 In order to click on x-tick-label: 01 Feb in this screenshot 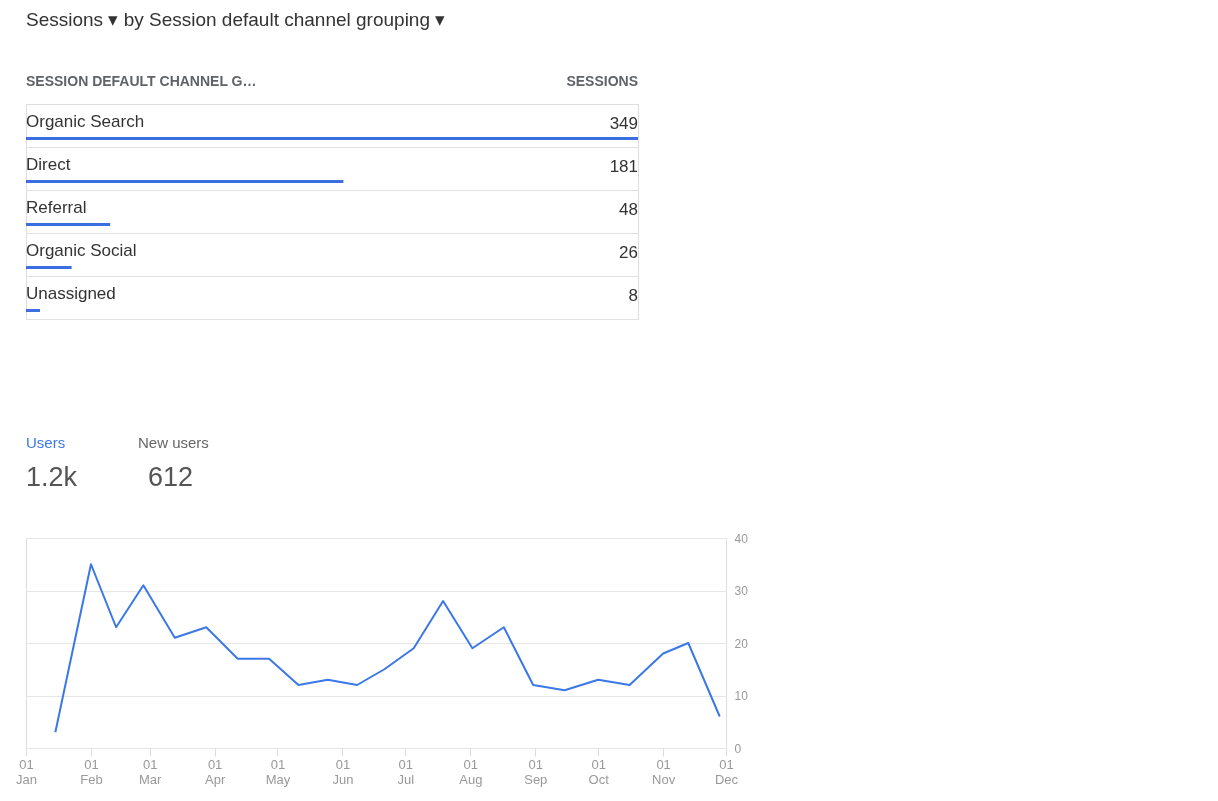, I will do `click(91, 771)`.